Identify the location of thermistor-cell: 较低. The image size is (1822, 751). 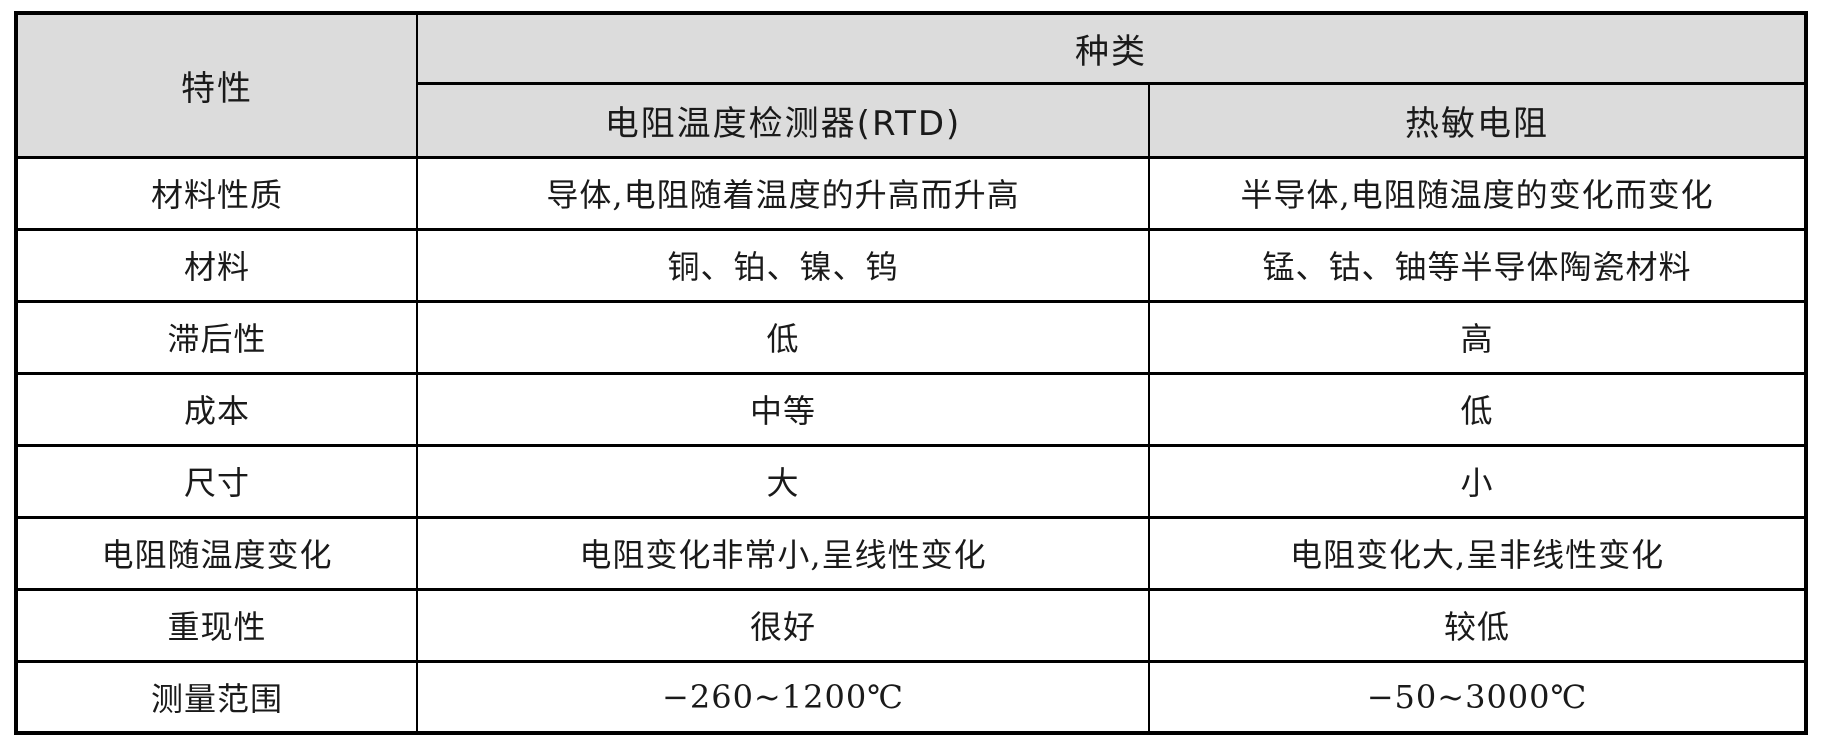
(1477, 625).